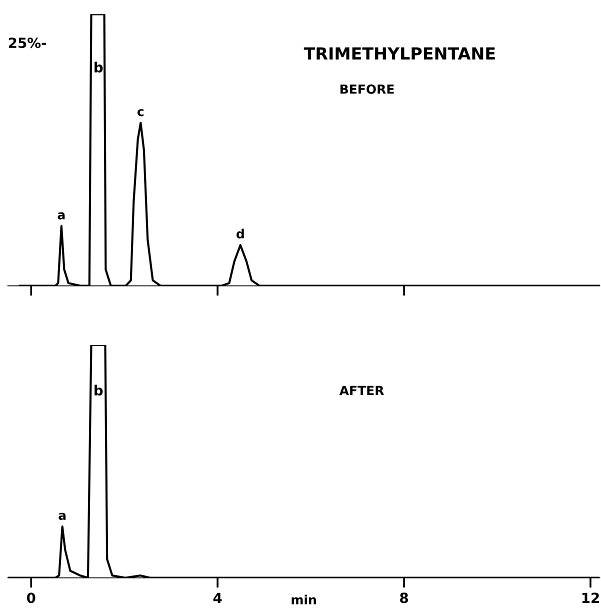  I want to click on x-tick-label: 0, so click(31, 598).